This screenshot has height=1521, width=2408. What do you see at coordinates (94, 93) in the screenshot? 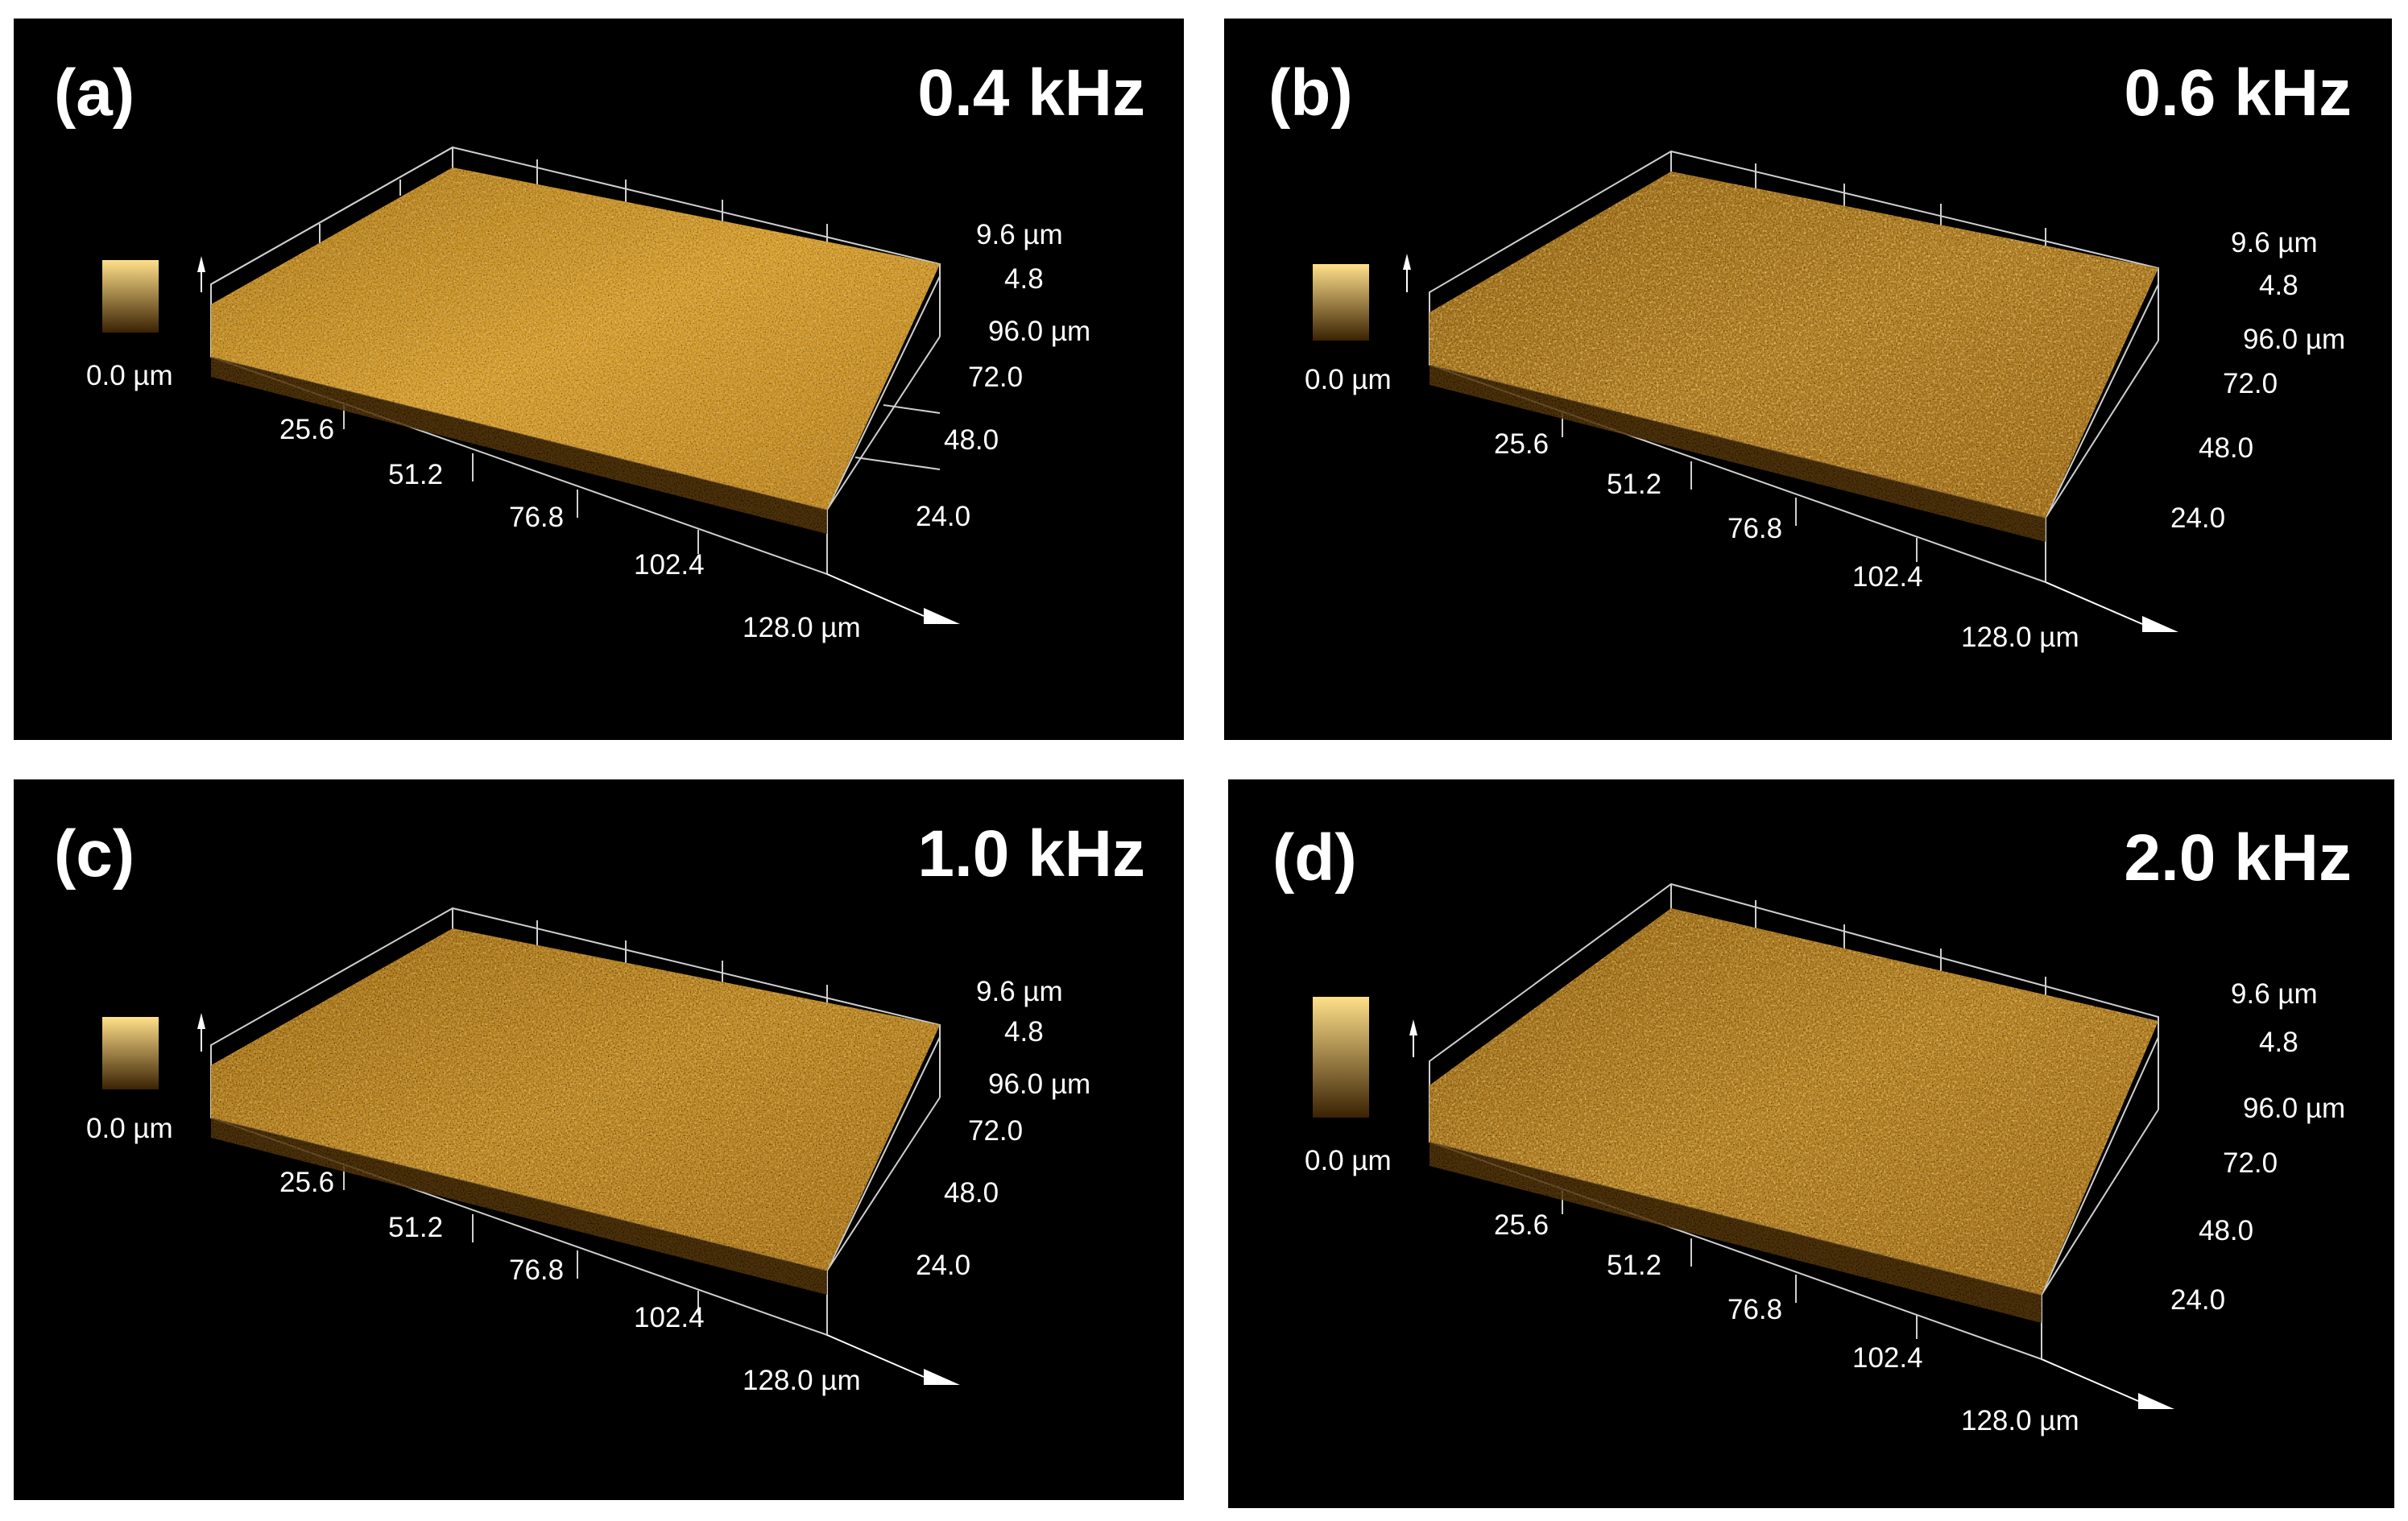
I see `panel-label: (a)` at bounding box center [94, 93].